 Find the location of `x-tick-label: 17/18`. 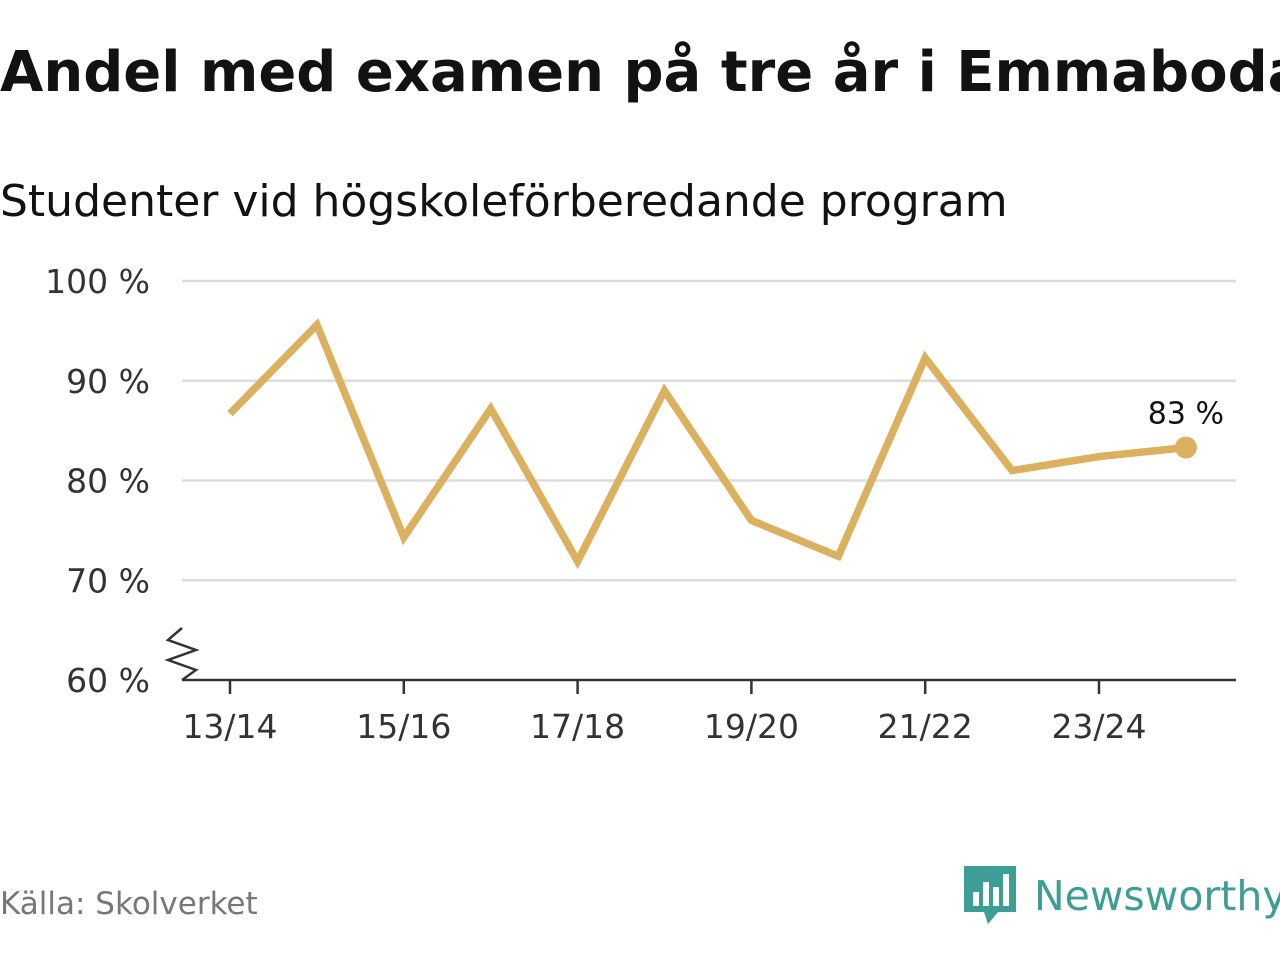

x-tick-label: 17/18 is located at coordinates (577, 726).